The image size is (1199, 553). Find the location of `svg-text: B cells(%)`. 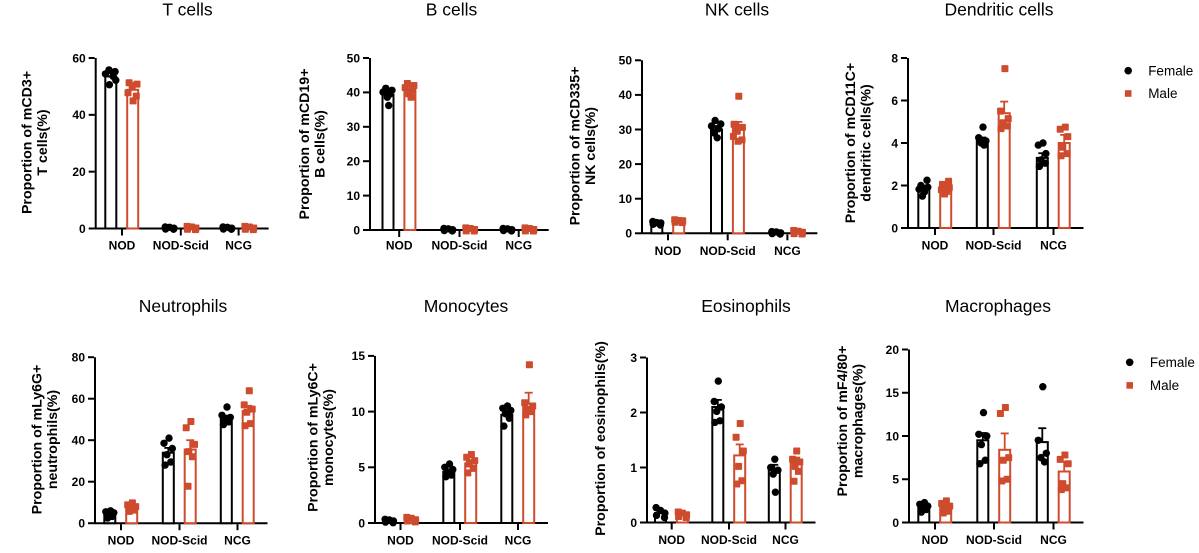

svg-text: B cells(%) is located at coordinates (320, 144).